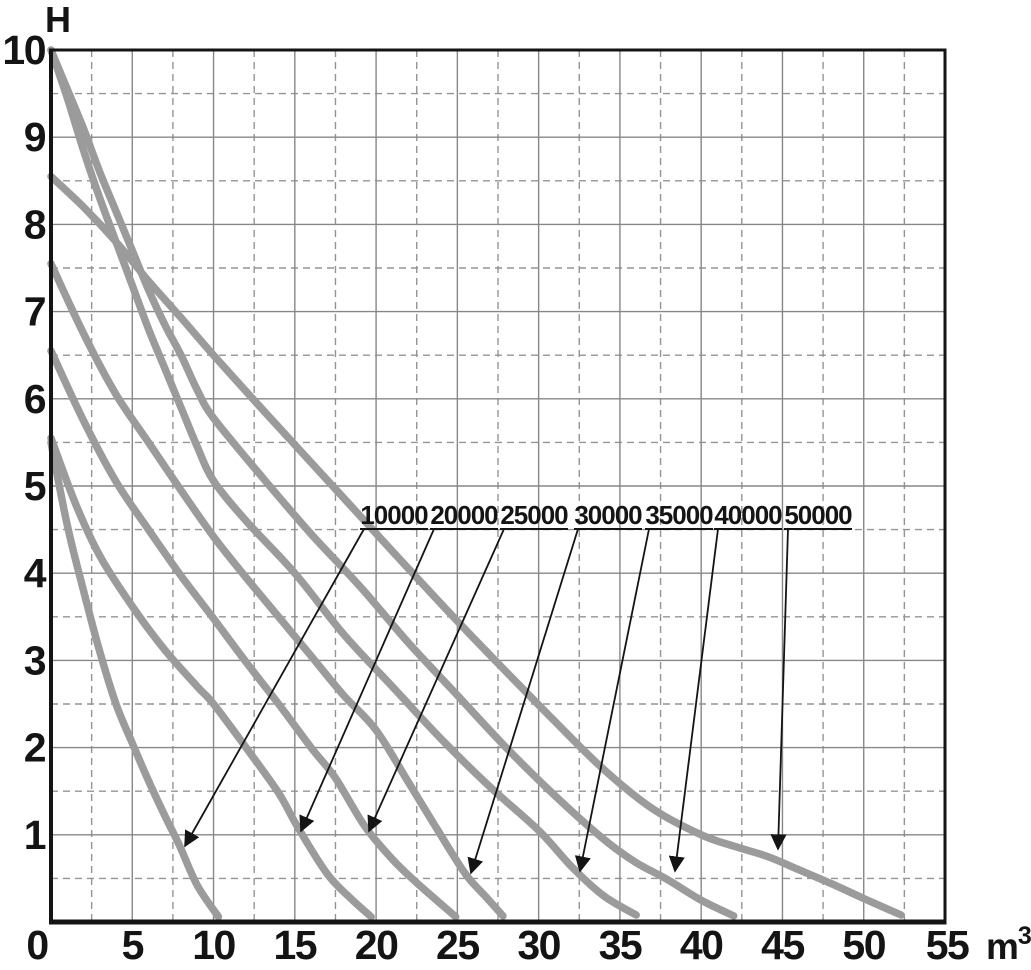 Image resolution: width=1031 pixels, height=970 pixels. What do you see at coordinates (725, 686) in the screenshot?
I see `series-annotation-40000: 40000` at bounding box center [725, 686].